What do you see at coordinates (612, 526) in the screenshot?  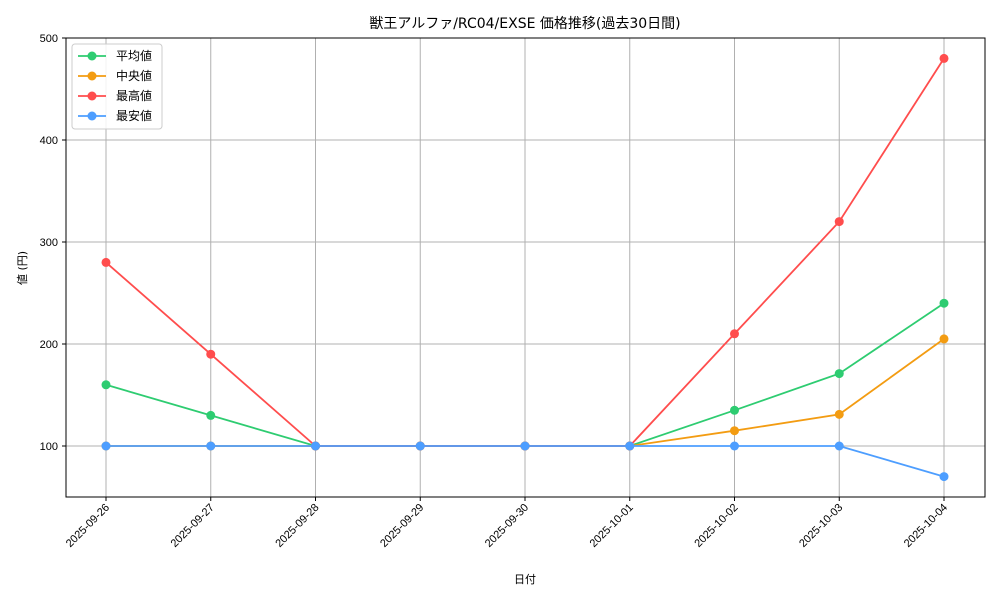 I see `x-tick-label: 2025-10-01` at bounding box center [612, 526].